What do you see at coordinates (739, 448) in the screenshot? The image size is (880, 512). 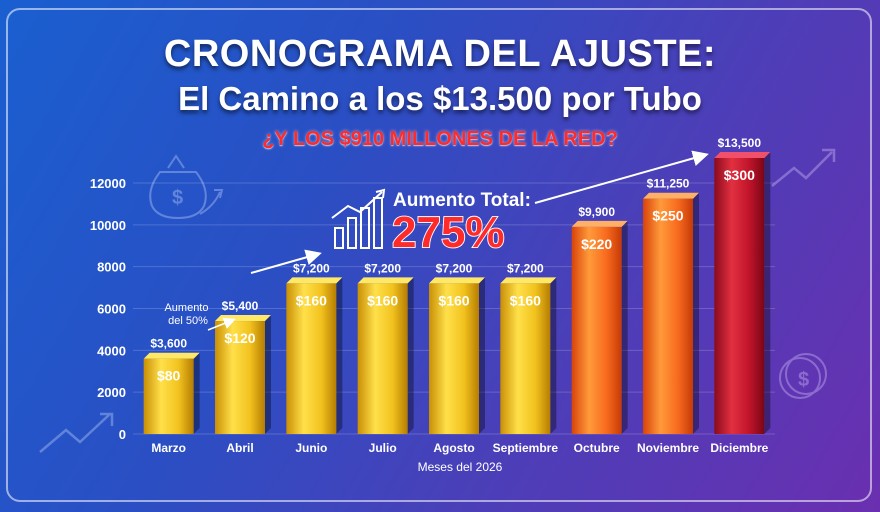 I see `x-tick-label: Diciembre` at bounding box center [739, 448].